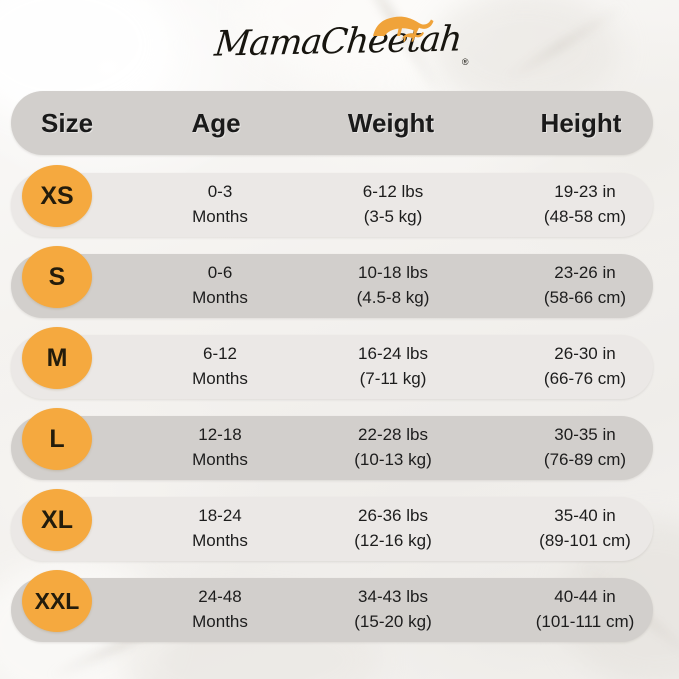 The image size is (679, 679). I want to click on age-primary: 24-48, so click(220, 597).